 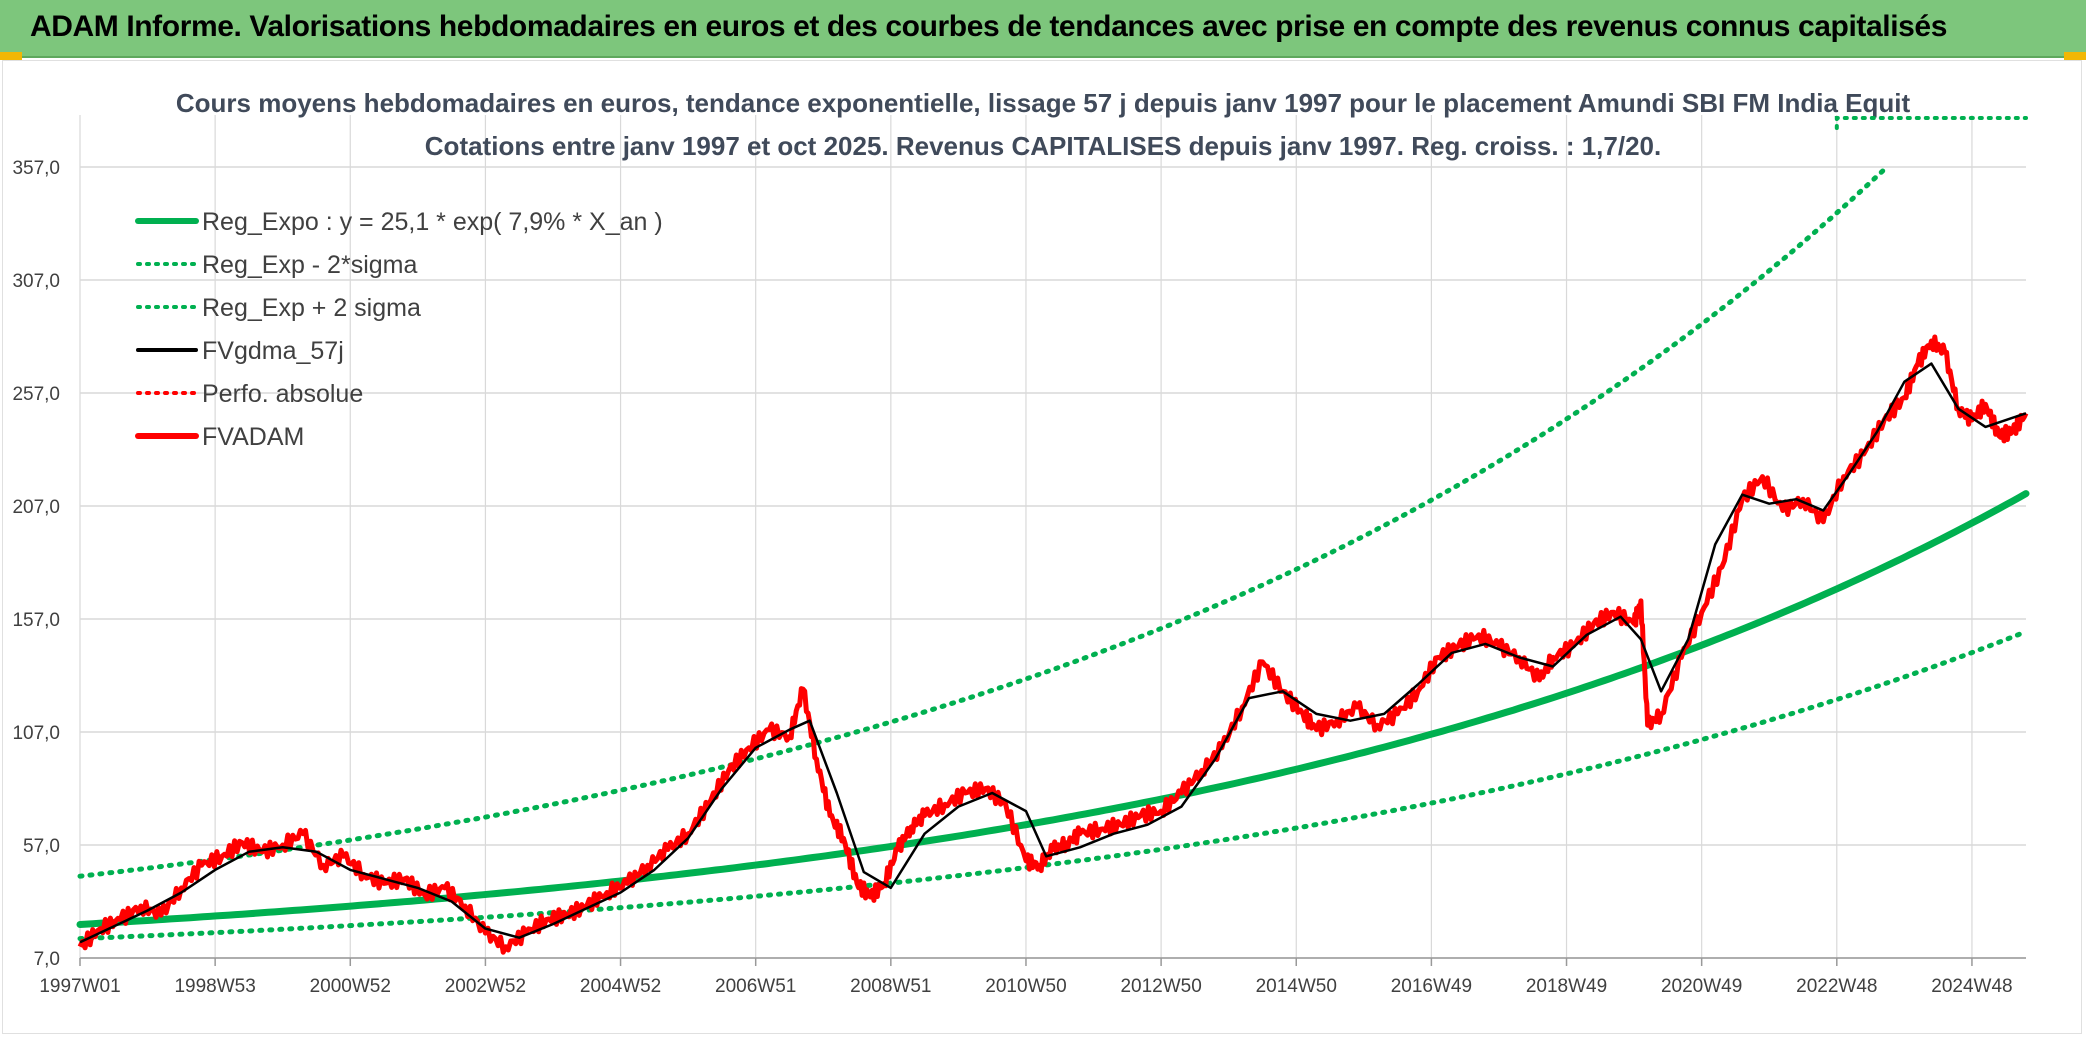 I want to click on legend-item-sigma_minus: Reg_Exp - 2*sigma, so click(x=276, y=265).